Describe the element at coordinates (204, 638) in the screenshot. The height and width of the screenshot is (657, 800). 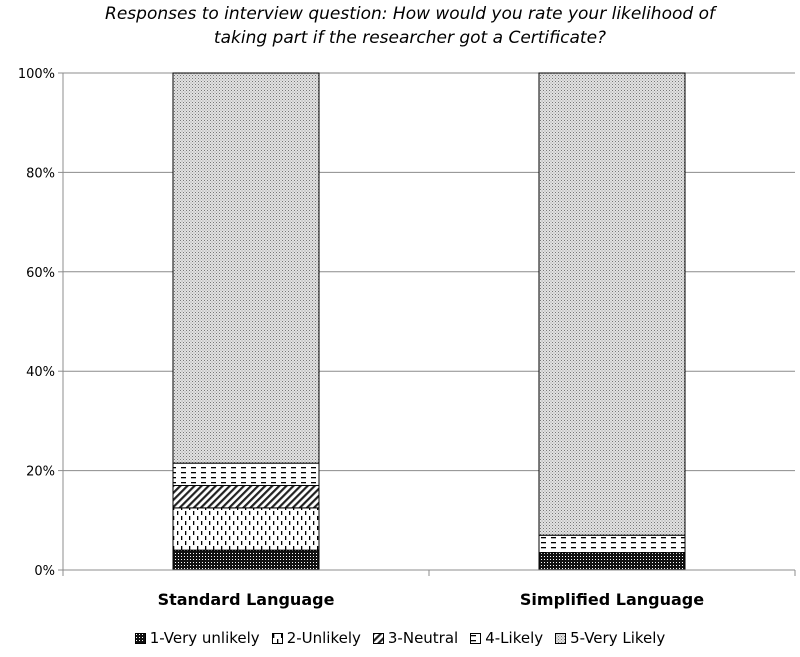
I see `legend-label: 1-Very unlikely` at that location.